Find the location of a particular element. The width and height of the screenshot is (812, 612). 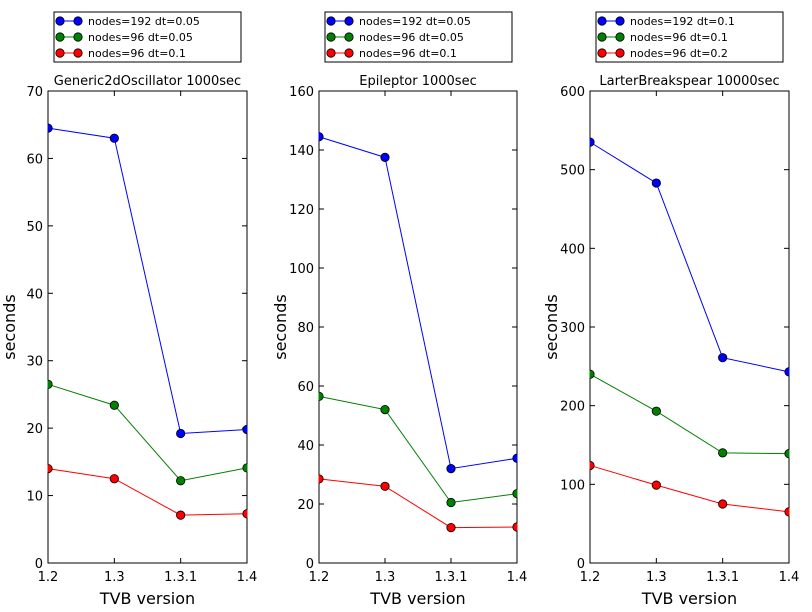

y-tick-label: 70 is located at coordinates (34, 92).